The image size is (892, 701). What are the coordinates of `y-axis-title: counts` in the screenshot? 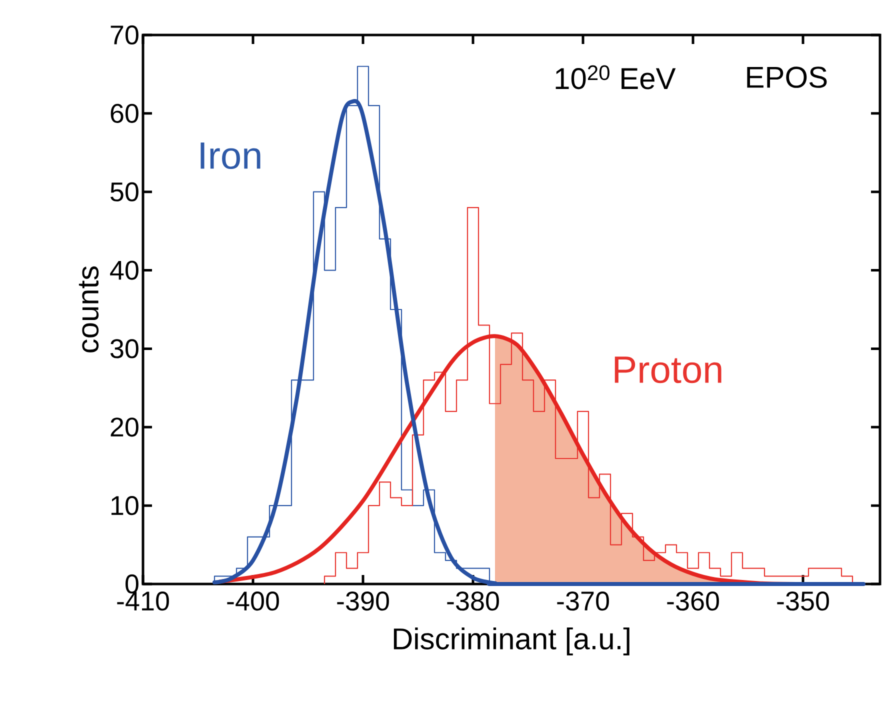 It's located at (88, 309).